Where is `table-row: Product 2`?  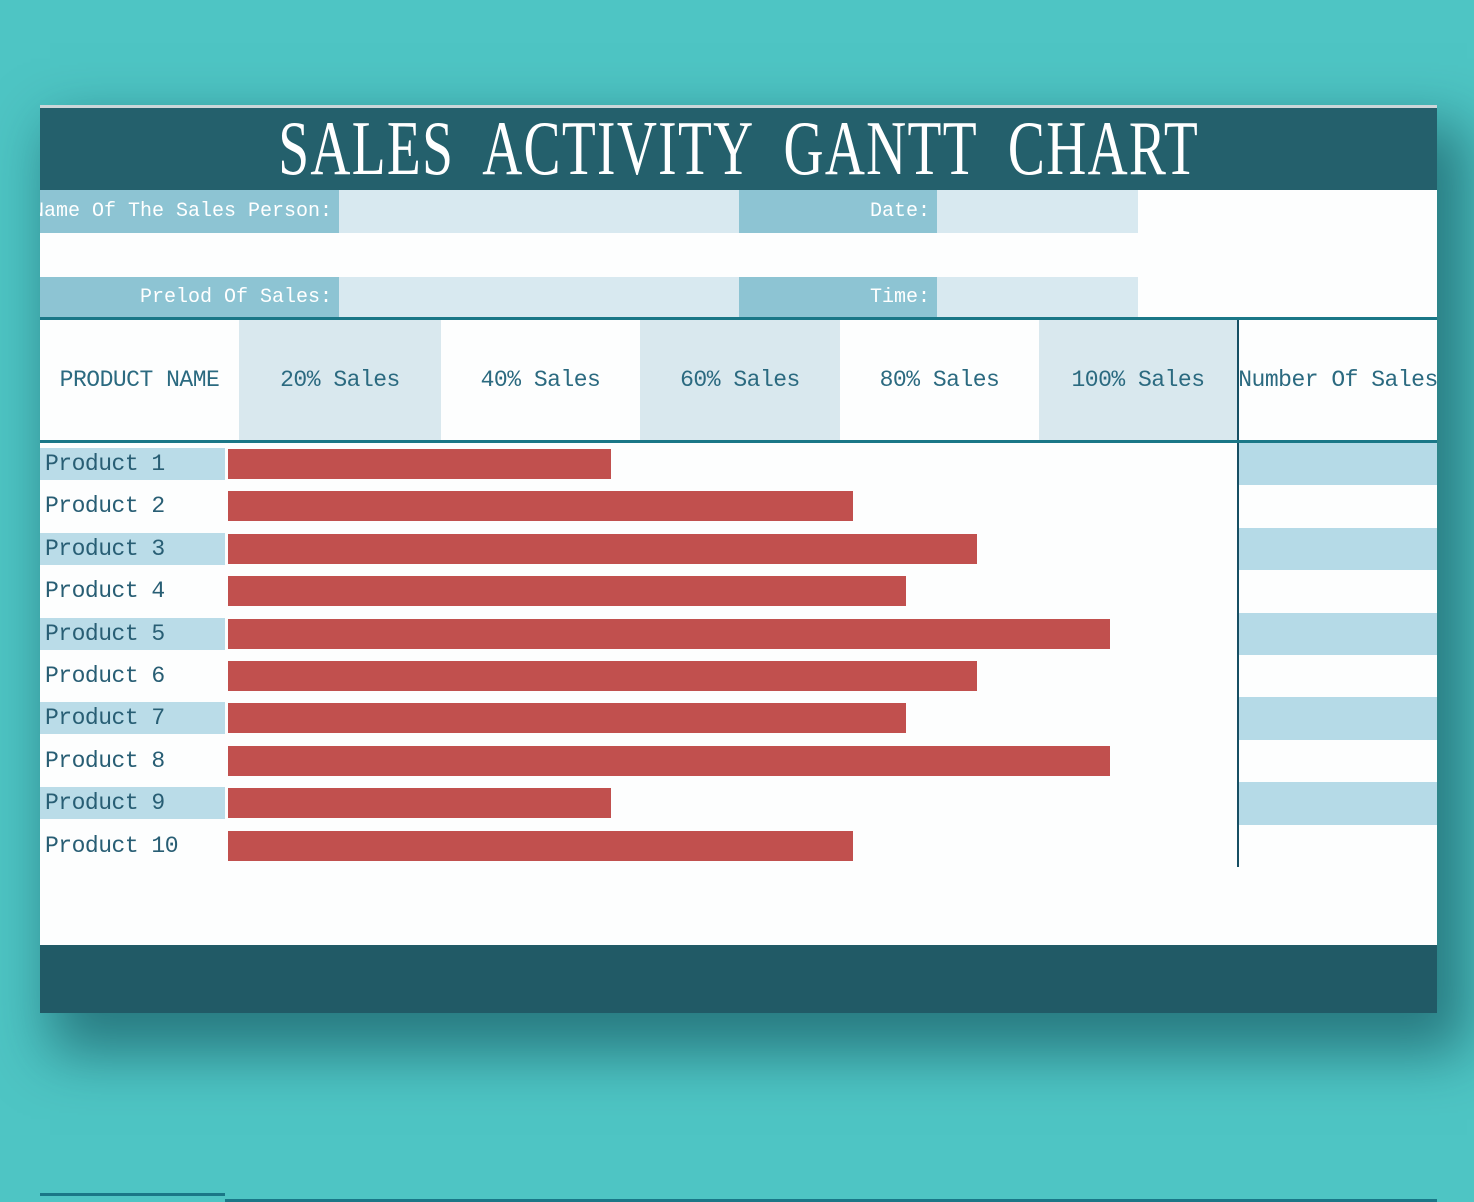 table-row: Product 2 is located at coordinates (738, 506).